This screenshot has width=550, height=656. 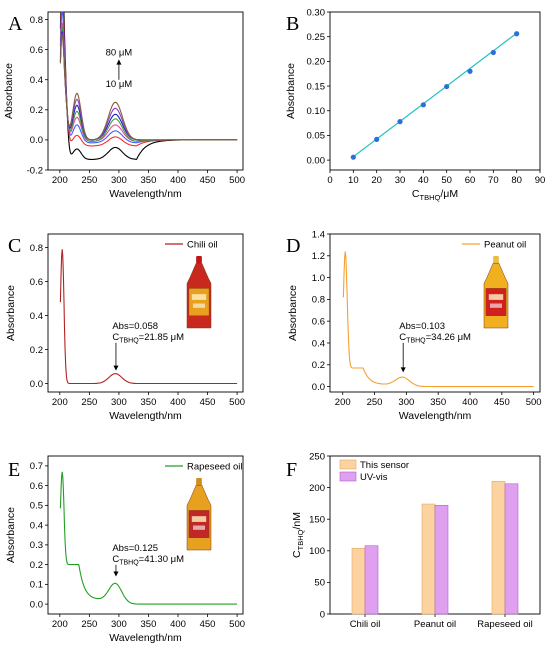 What do you see at coordinates (422, 326) in the screenshot?
I see `annotation-abs: Abs=0.103` at bounding box center [422, 326].